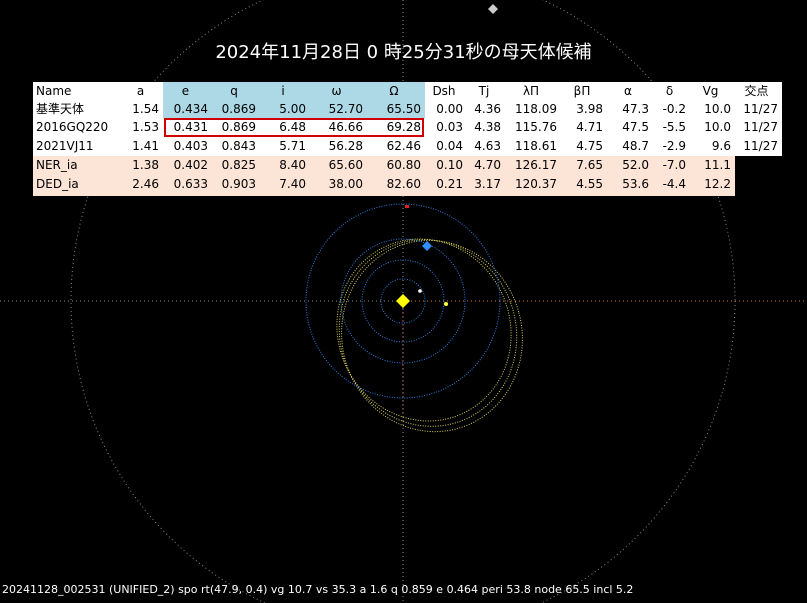 This screenshot has width=807, height=603. I want to click on table-cell: 2021VJ11, so click(77, 146).